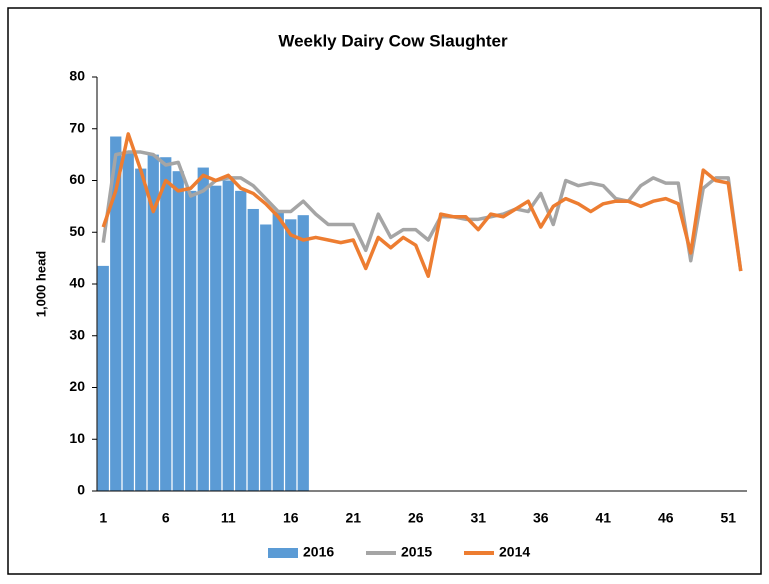 This screenshot has width=769, height=584. Describe the element at coordinates (77, 283) in the screenshot. I see `y-tick-label: 40` at that location.